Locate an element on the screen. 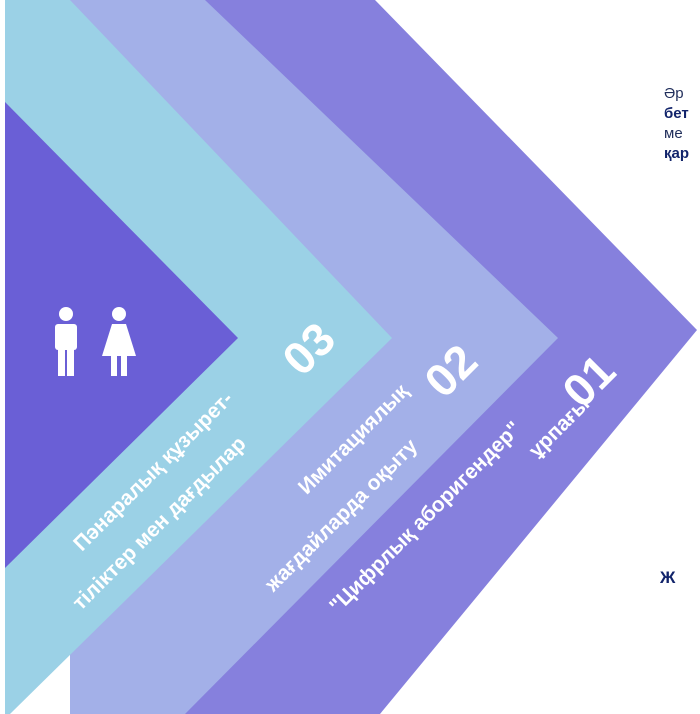 This screenshot has width=700, height=714. male-person-icon is located at coordinates (66, 341).